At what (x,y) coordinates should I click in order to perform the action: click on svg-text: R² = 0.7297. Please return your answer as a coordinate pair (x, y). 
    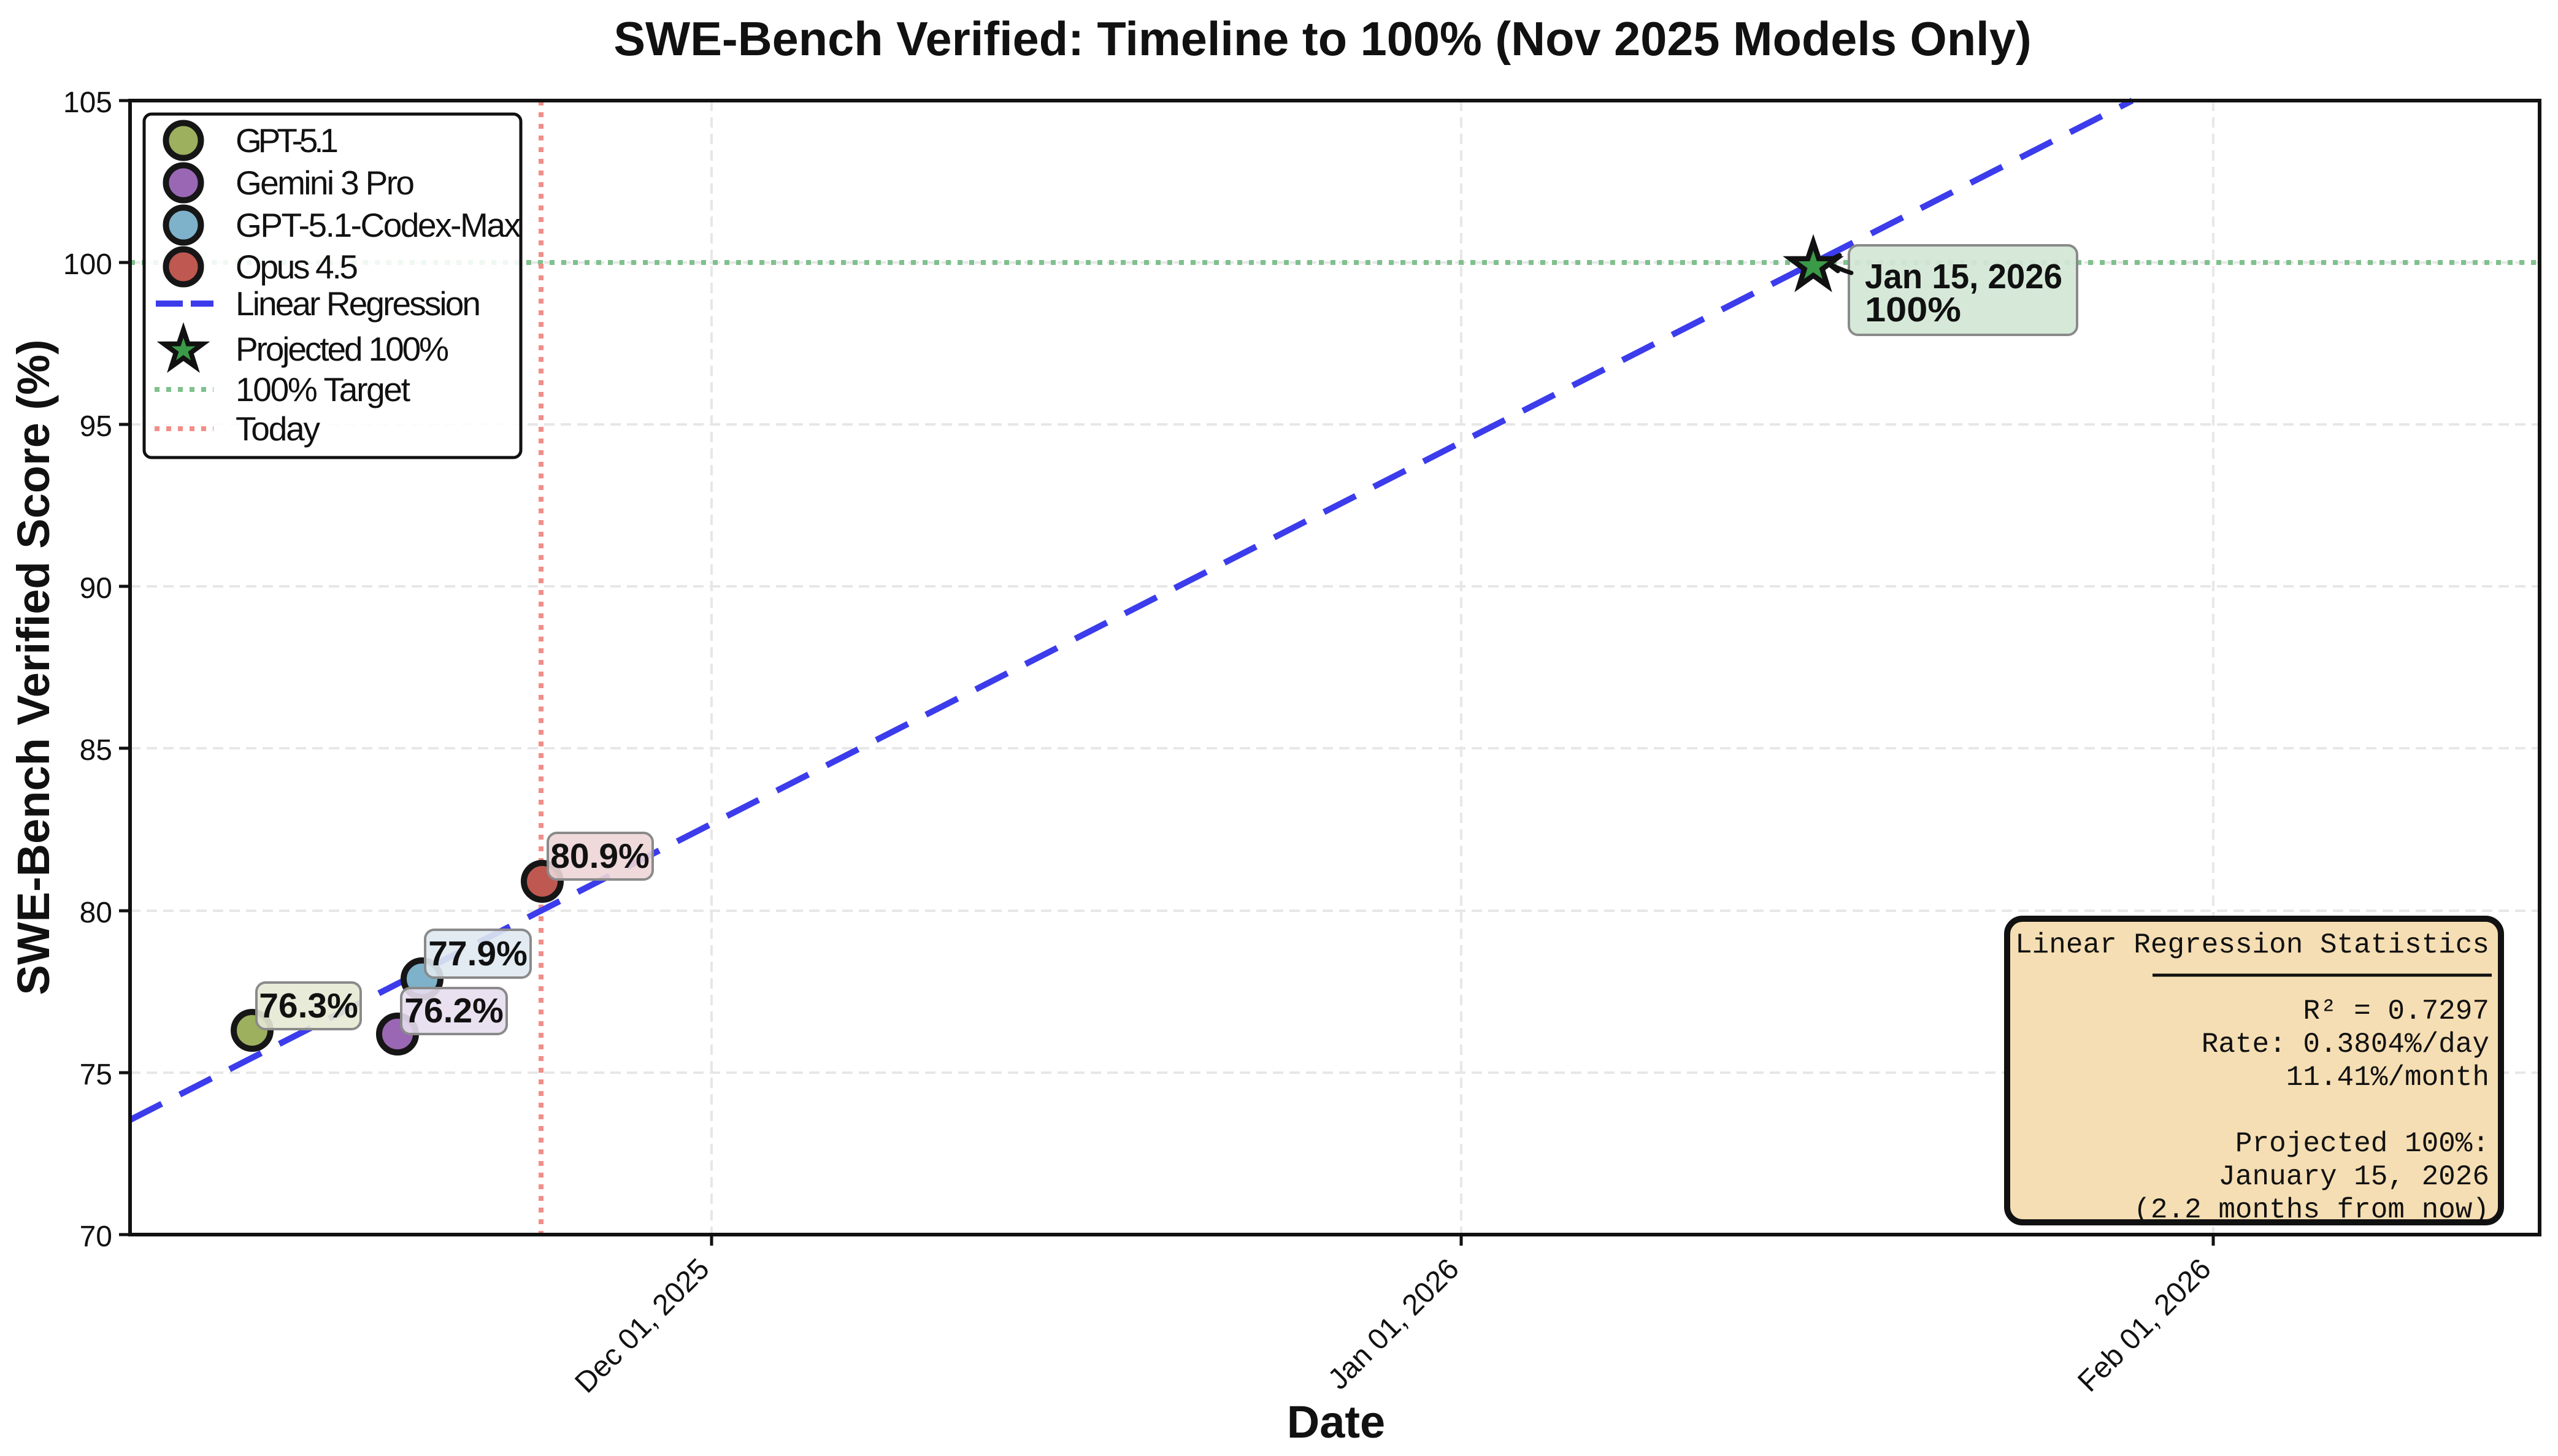
    Looking at the image, I should click on (2396, 1011).